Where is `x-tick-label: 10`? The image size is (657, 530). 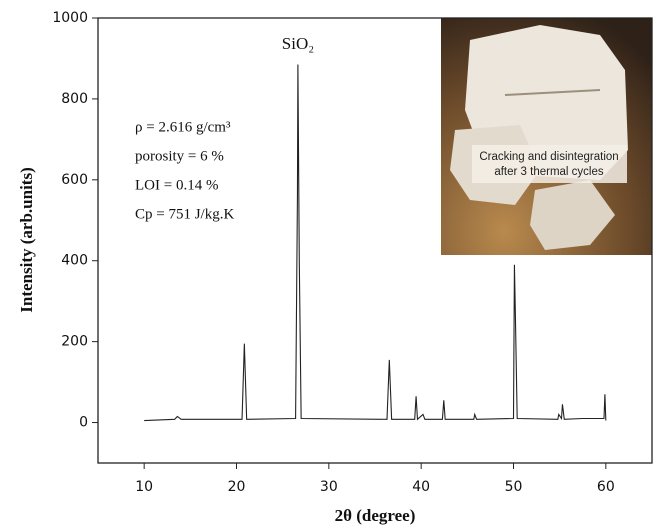 x-tick-label: 10 is located at coordinates (144, 487).